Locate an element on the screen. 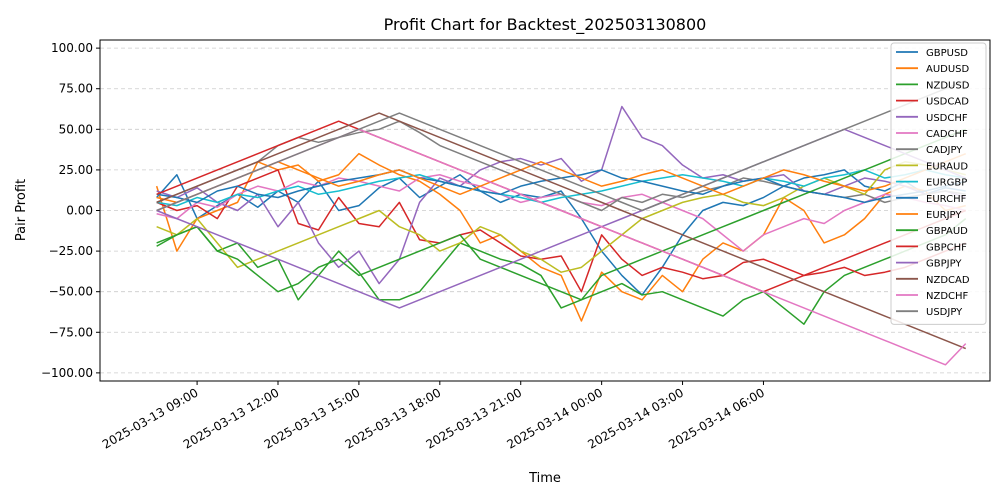  legend-label: NZDCHF is located at coordinates (947, 296).